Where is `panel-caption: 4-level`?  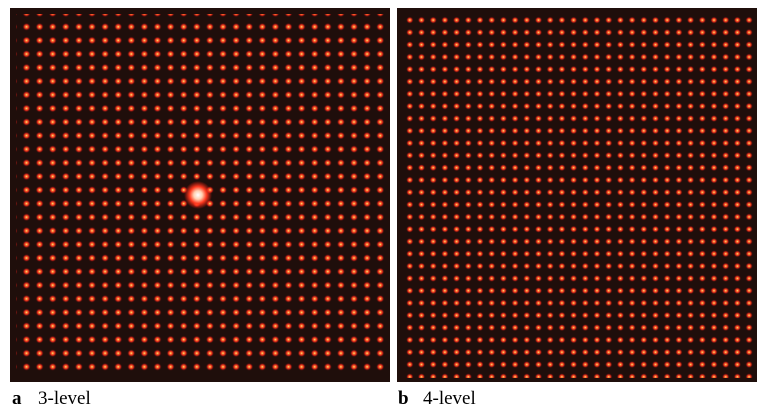 panel-caption: 4-level is located at coordinates (449, 398).